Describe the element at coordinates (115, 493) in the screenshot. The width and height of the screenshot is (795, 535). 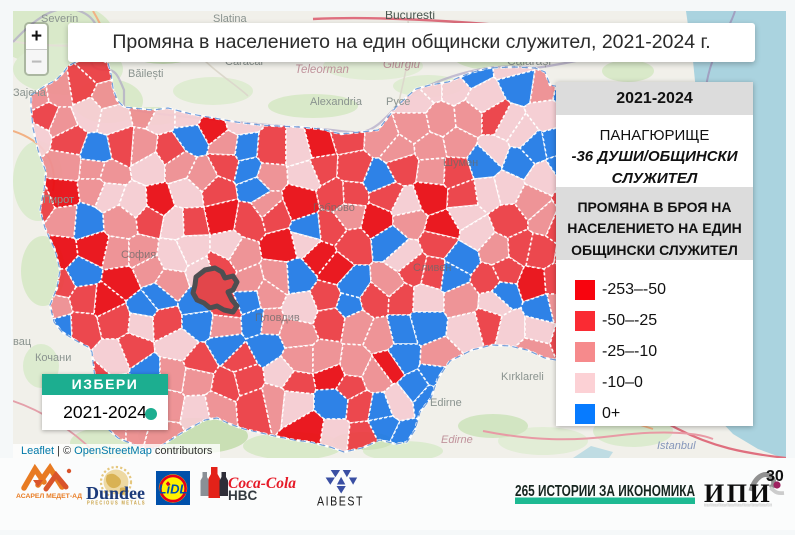
I see `svg-text: Dundee` at that location.